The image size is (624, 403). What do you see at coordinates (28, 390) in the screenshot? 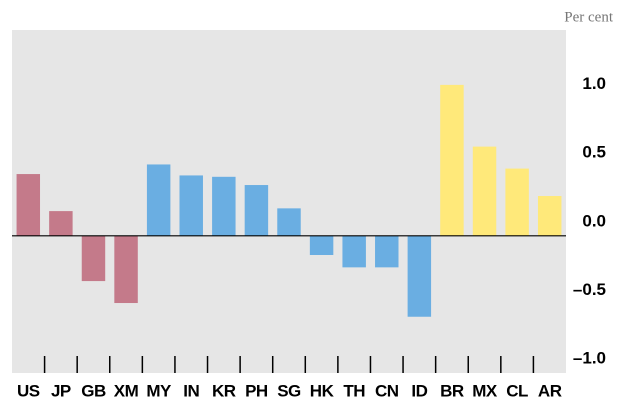
I see `x-tick-label: US` at bounding box center [28, 390].